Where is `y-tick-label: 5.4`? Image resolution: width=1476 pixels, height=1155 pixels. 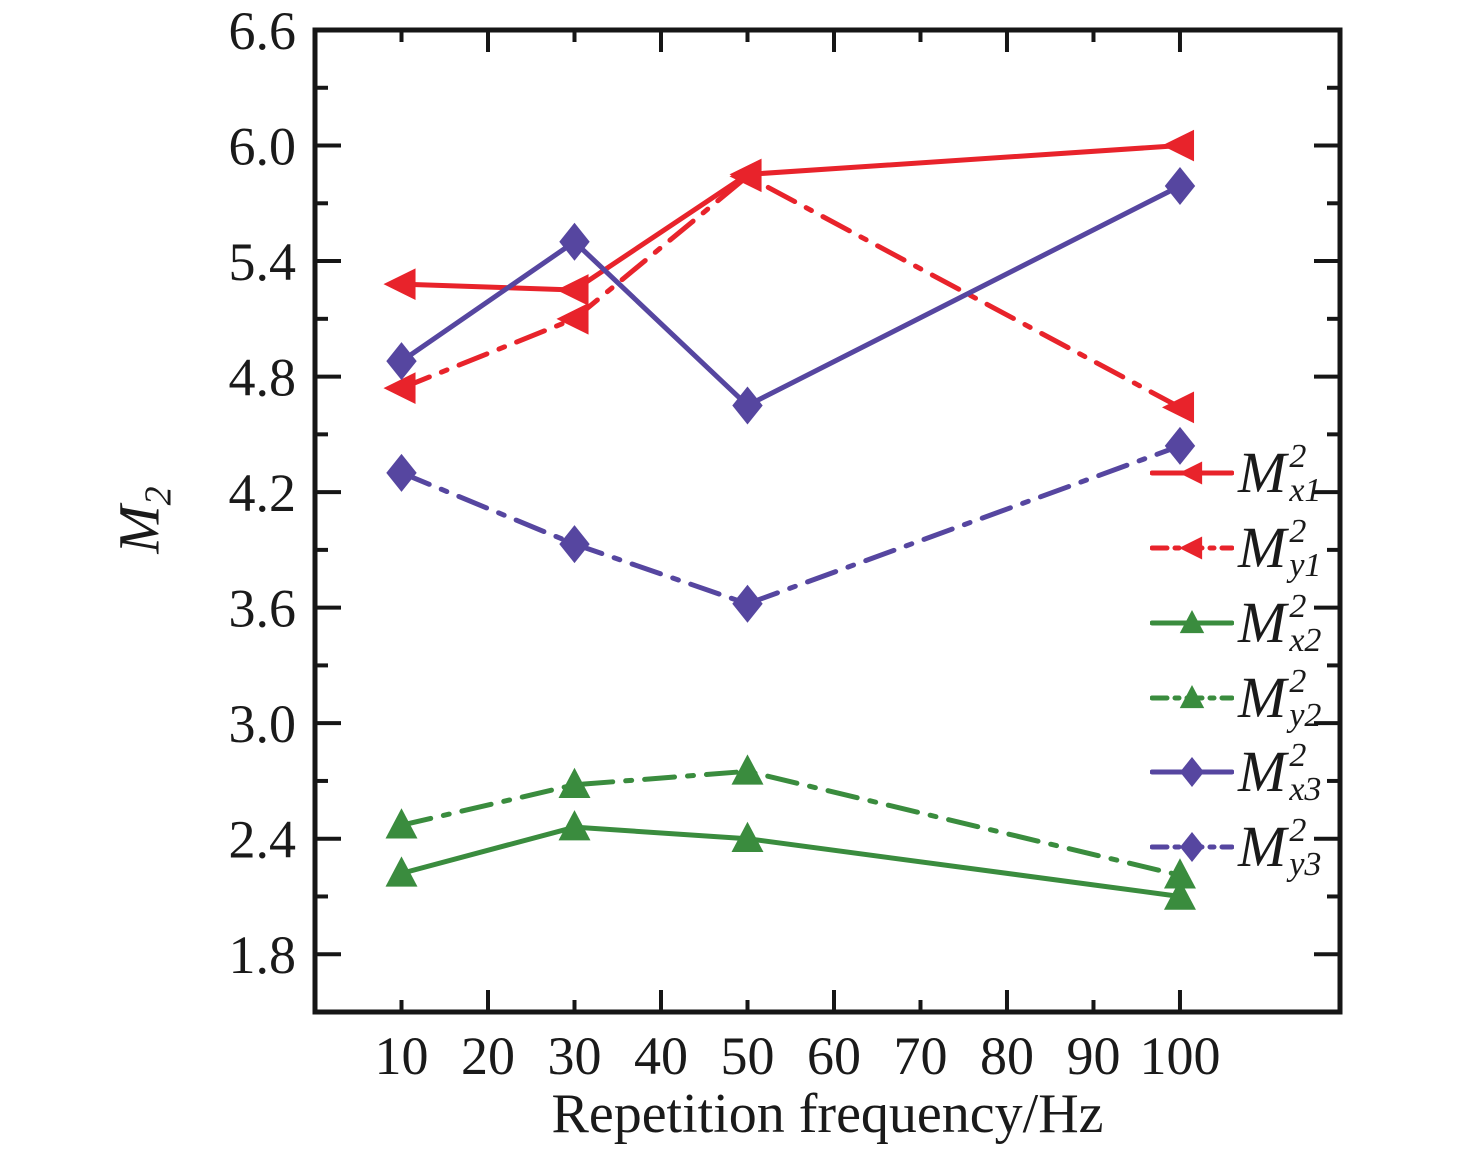
y-tick-label: 5.4 is located at coordinates (263, 262).